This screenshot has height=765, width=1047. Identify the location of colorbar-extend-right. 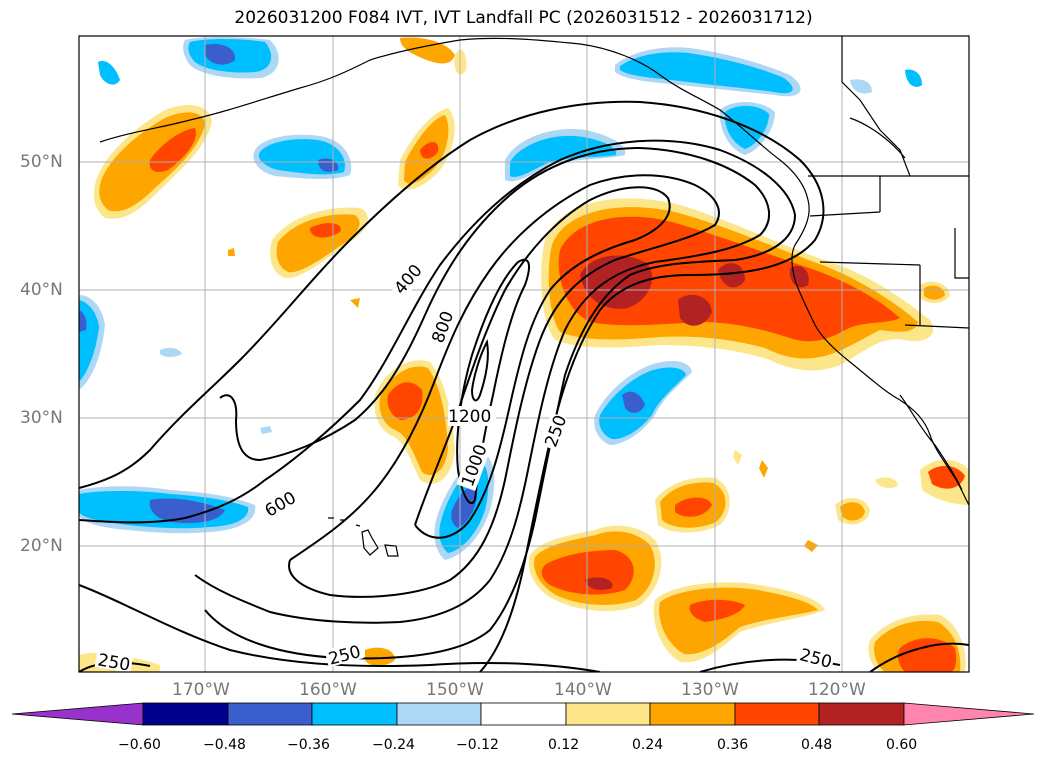
(969, 714).